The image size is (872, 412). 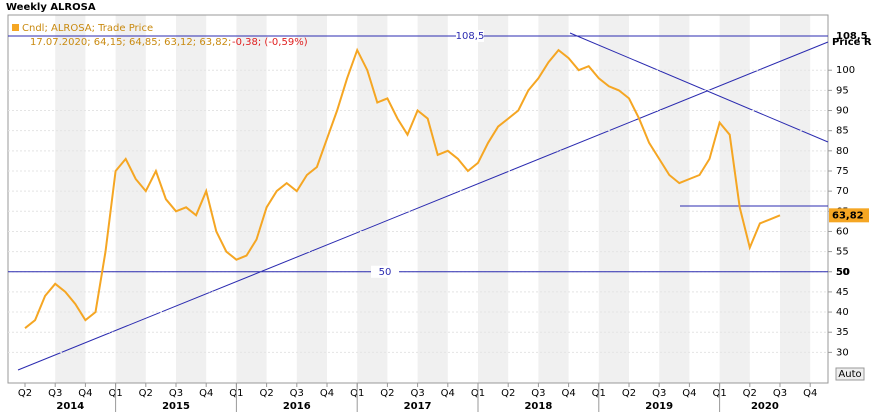 What do you see at coordinates (845, 70) in the screenshot?
I see `y-tick-label: 100` at bounding box center [845, 70].